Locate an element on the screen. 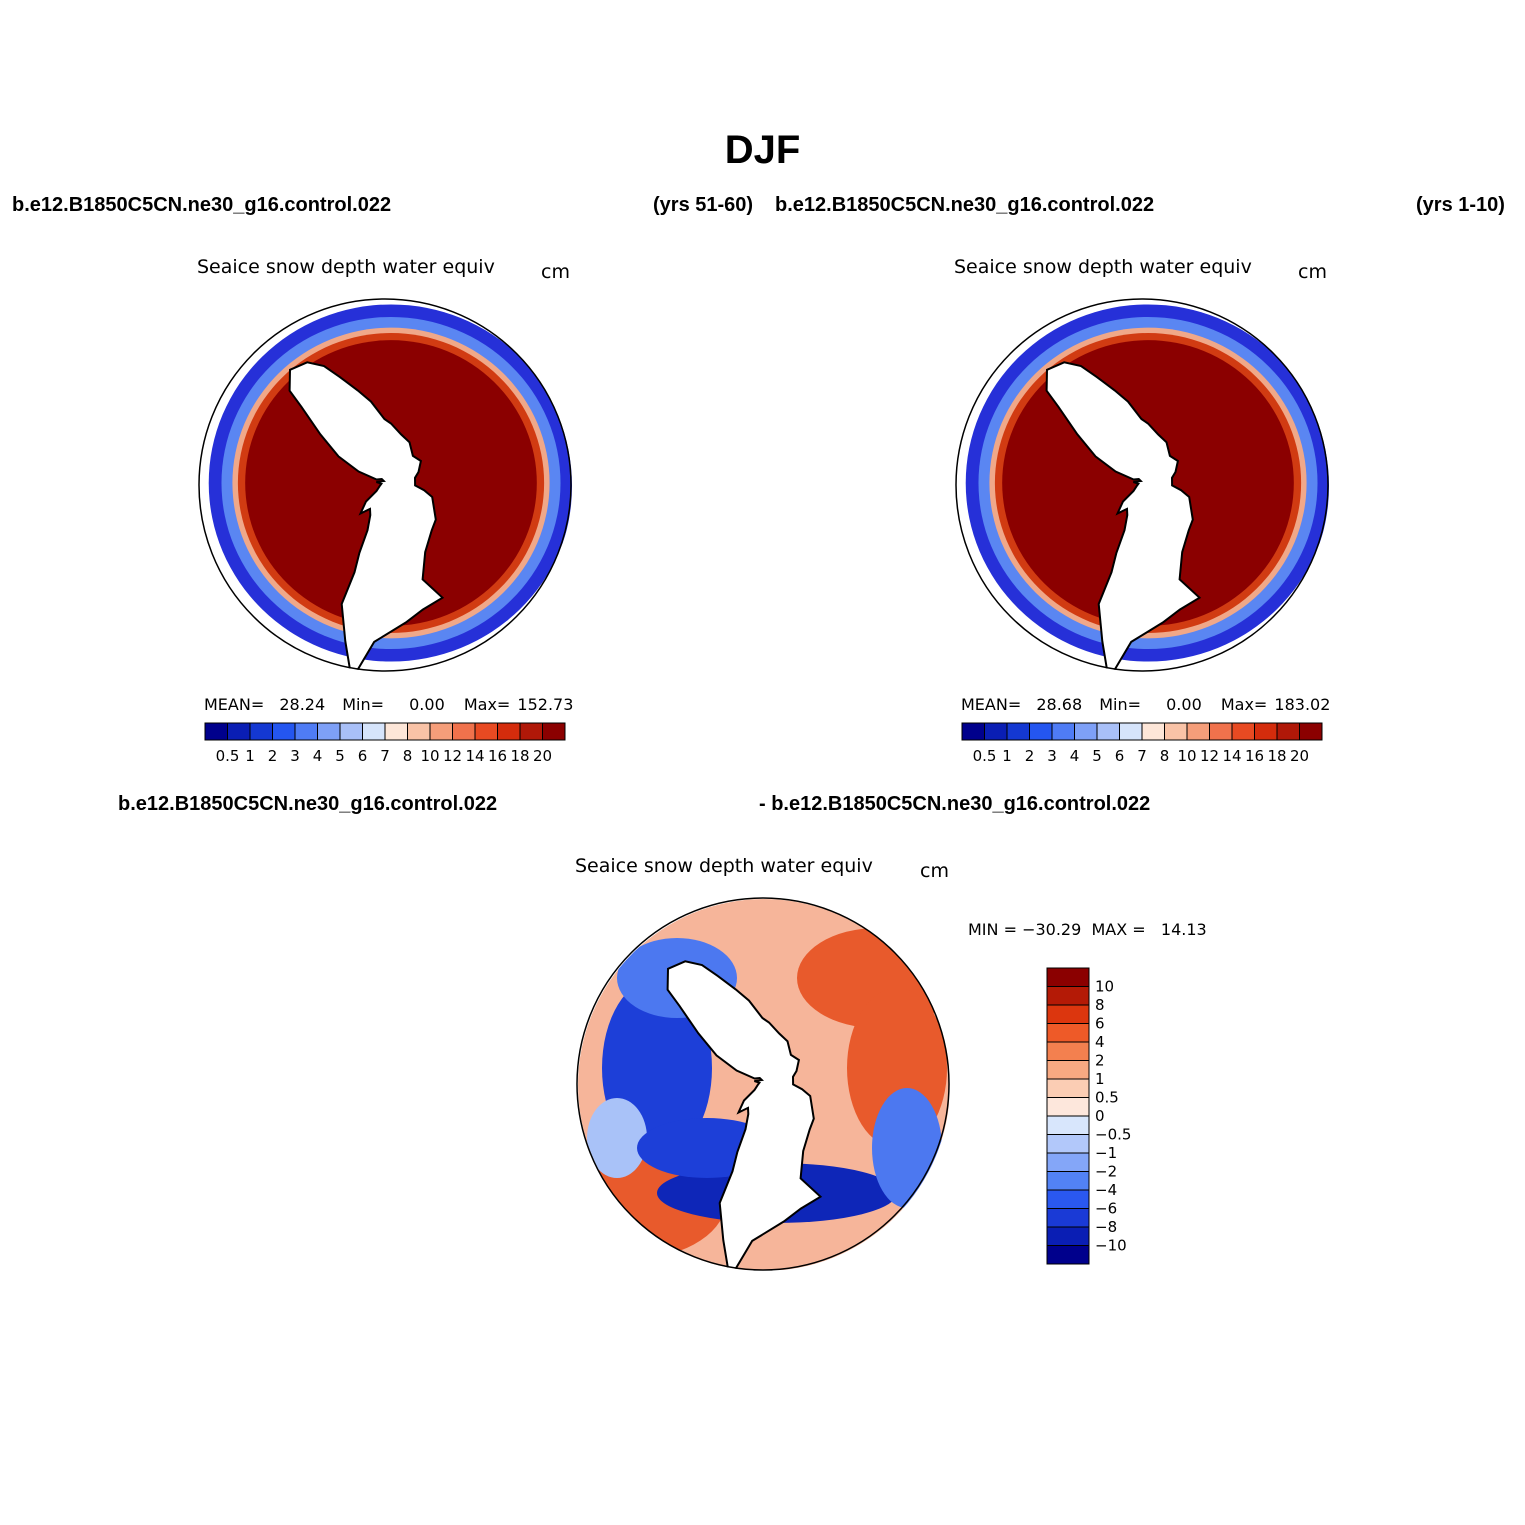 Image resolution: width=1525 pixels, height=1525 pixels. stats-right: MEAN= 28.68 Min= 0.00 Max= 183.02 is located at coordinates (1145, 704).